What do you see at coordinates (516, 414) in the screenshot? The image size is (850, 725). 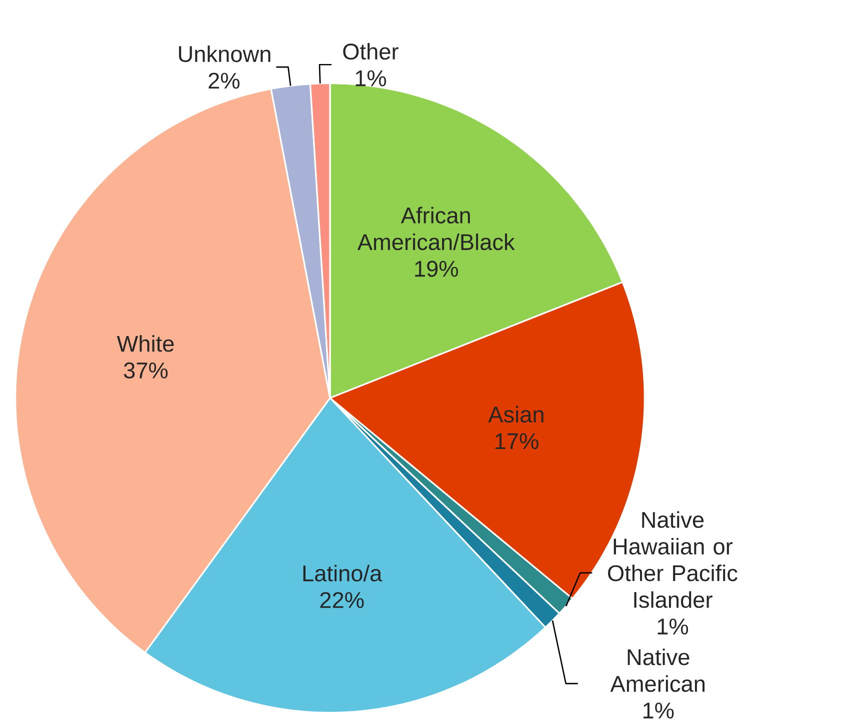 I see `slice-label: Asian` at bounding box center [516, 414].